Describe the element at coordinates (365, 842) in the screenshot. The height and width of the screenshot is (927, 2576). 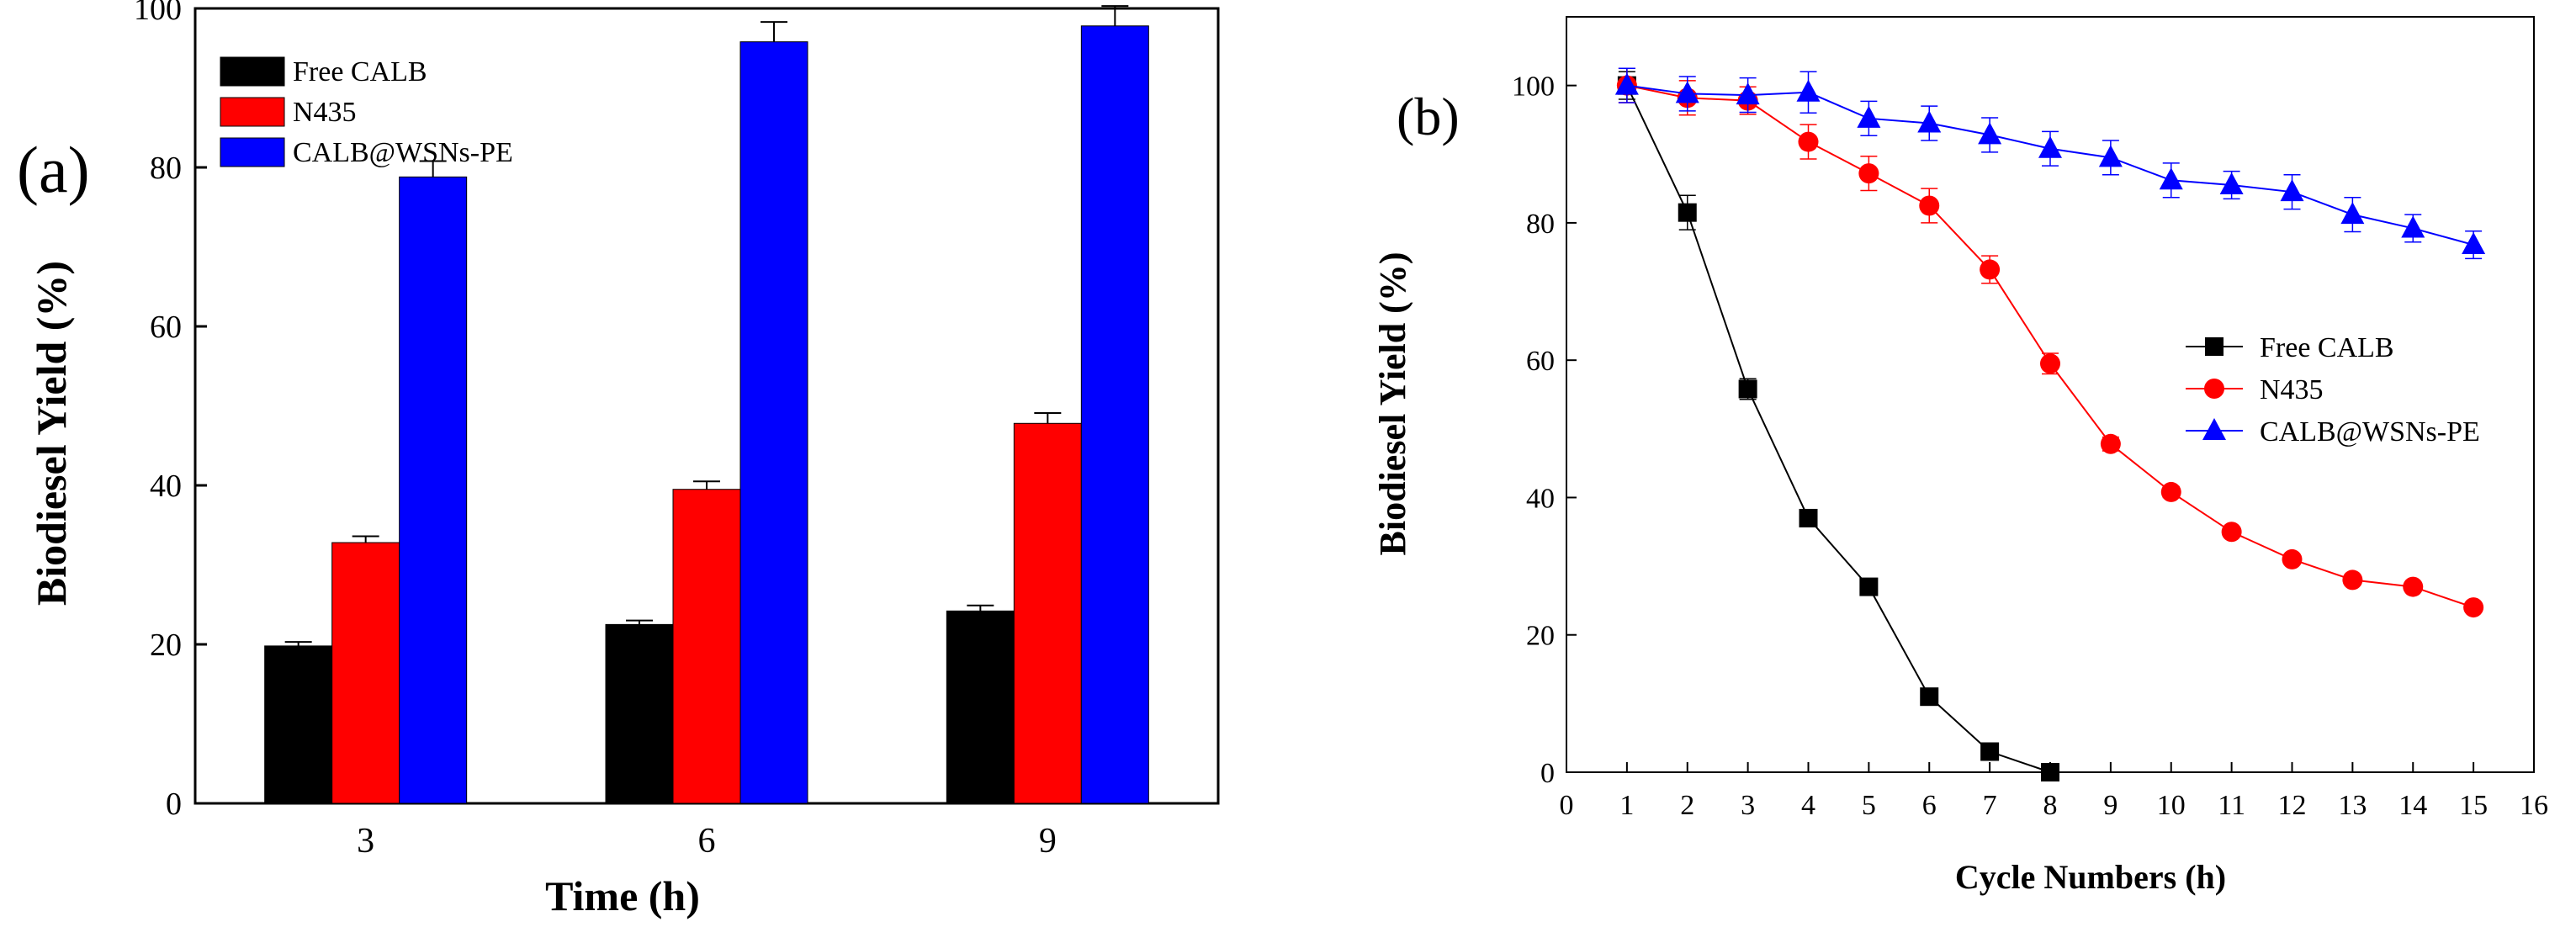
I see `x-tick-label-a: 3` at that location.